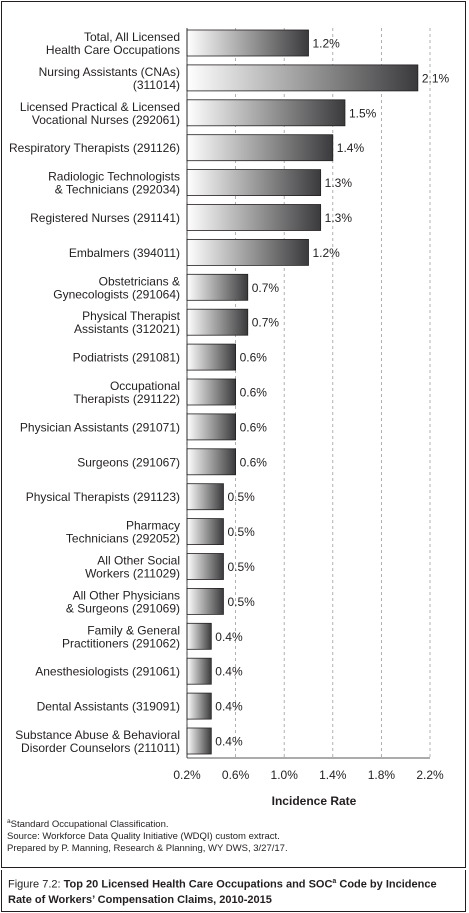 Image resolution: width=469 pixels, height=913 pixels. I want to click on category-label-17: Family & General Practitioners (291062), so click(121, 636).